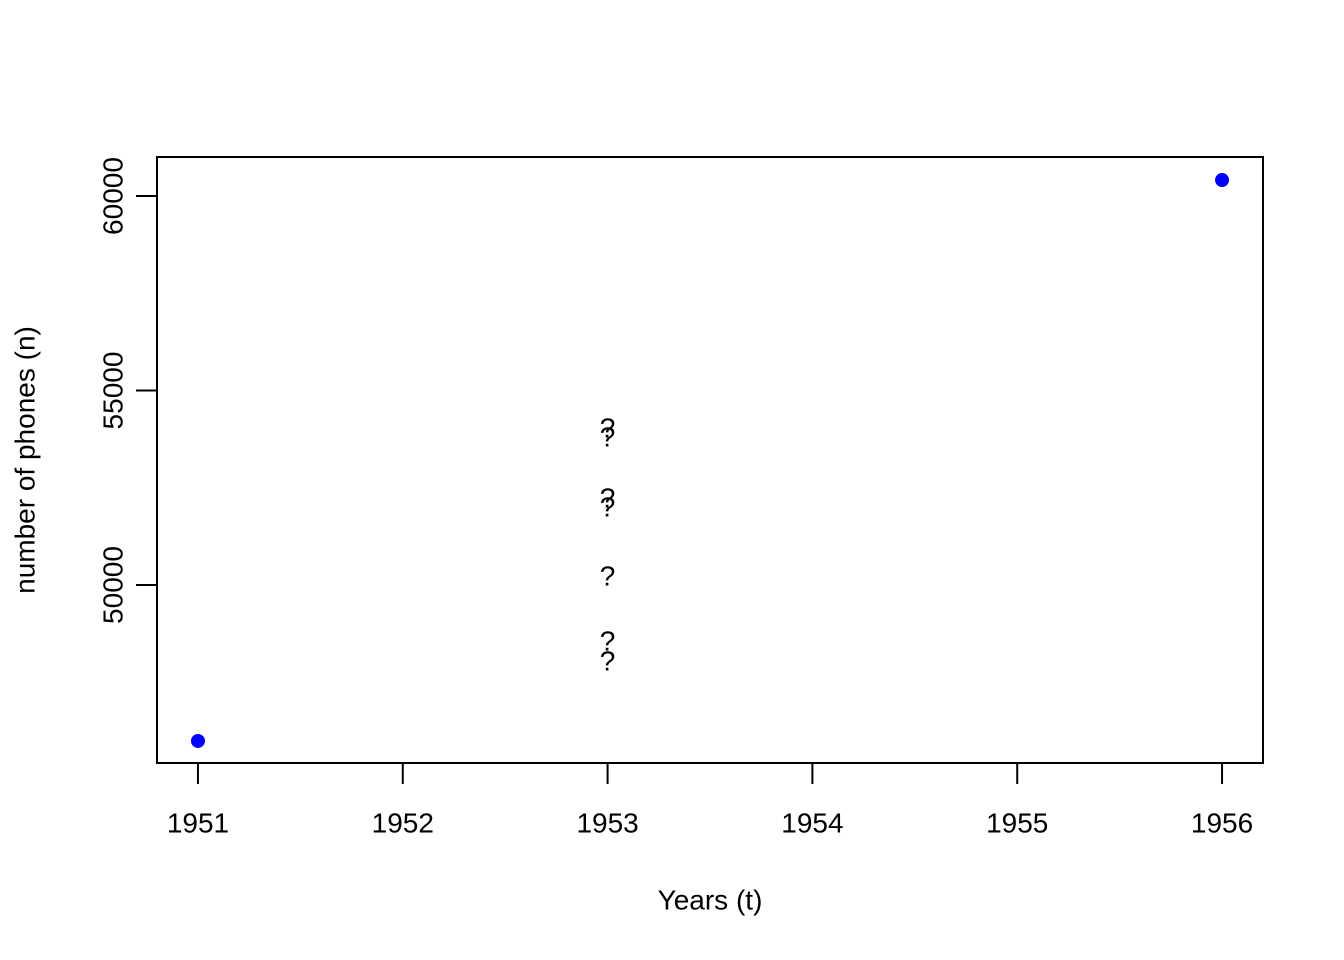 Image resolution: width=1344 pixels, height=960 pixels. What do you see at coordinates (25, 460) in the screenshot?
I see `y-axis-label: number of phones (n)` at bounding box center [25, 460].